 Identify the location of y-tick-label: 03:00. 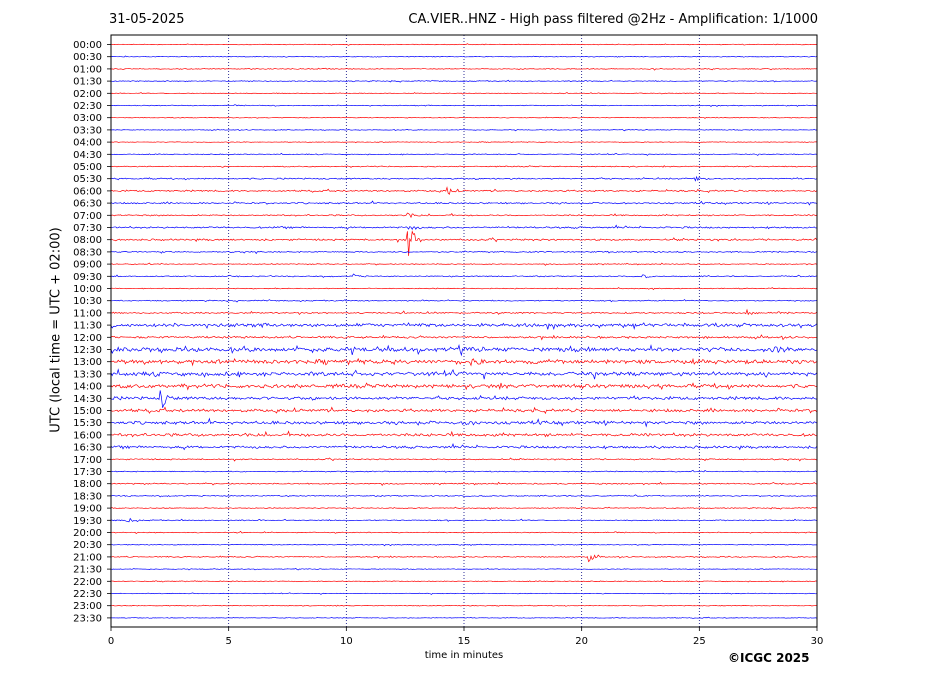
(87, 118).